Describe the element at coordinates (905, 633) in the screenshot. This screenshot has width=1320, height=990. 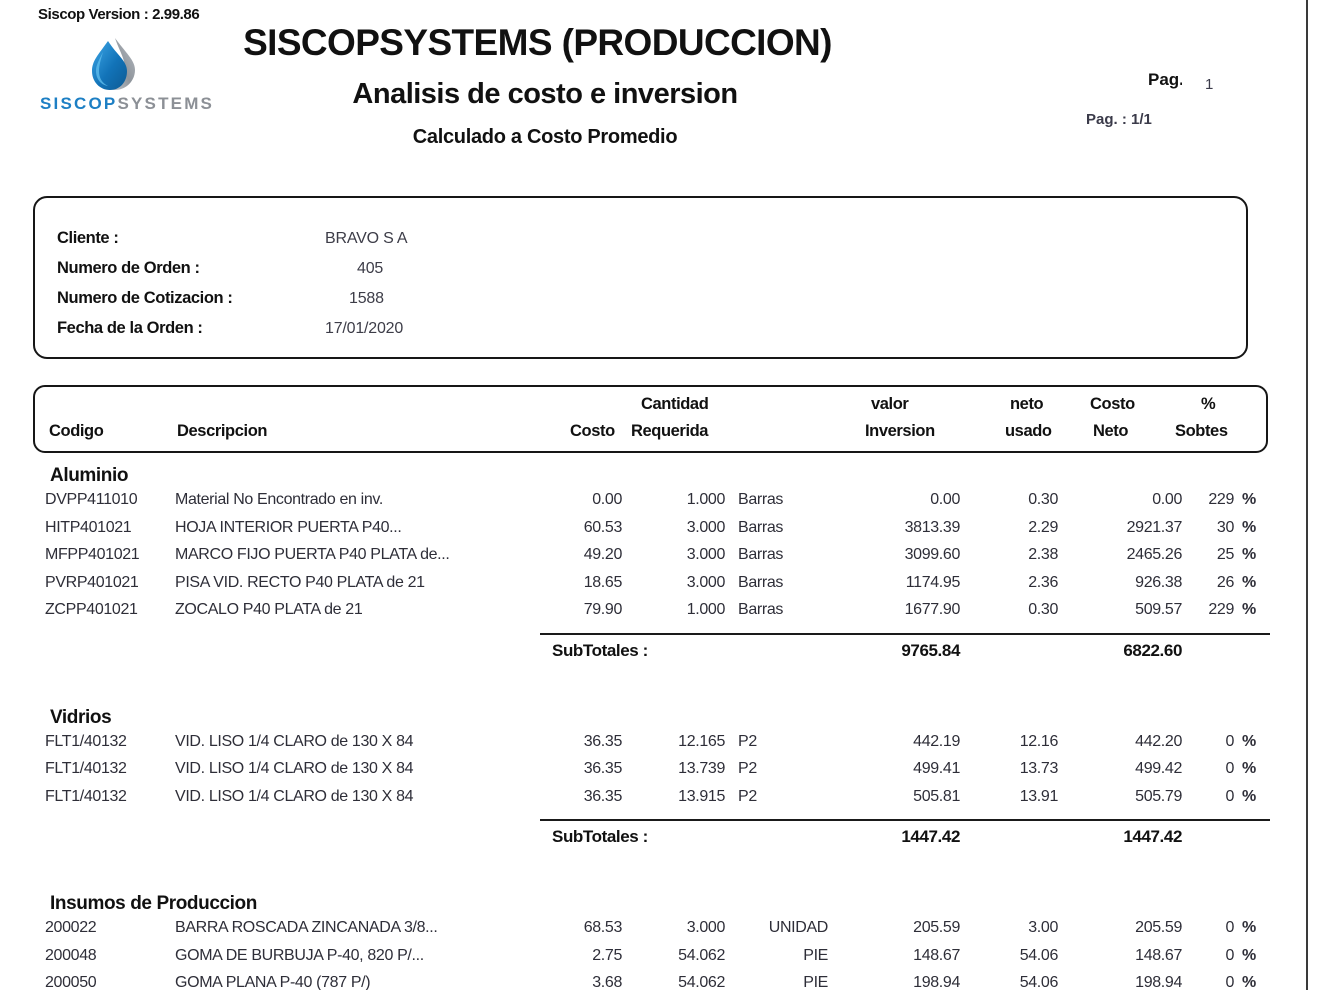
I see `subtotal-divider` at that location.